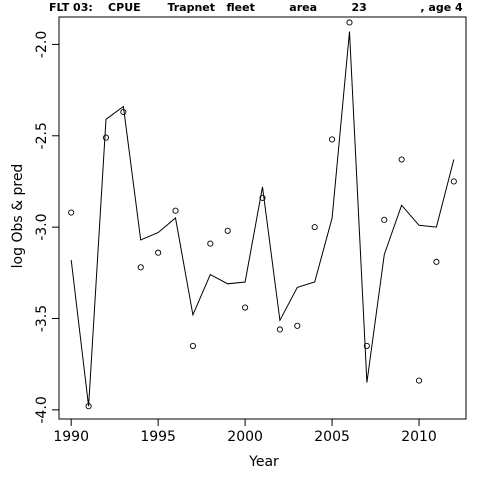 The width and height of the screenshot is (480, 480). I want to click on x-tick-label: 1995, so click(158, 437).